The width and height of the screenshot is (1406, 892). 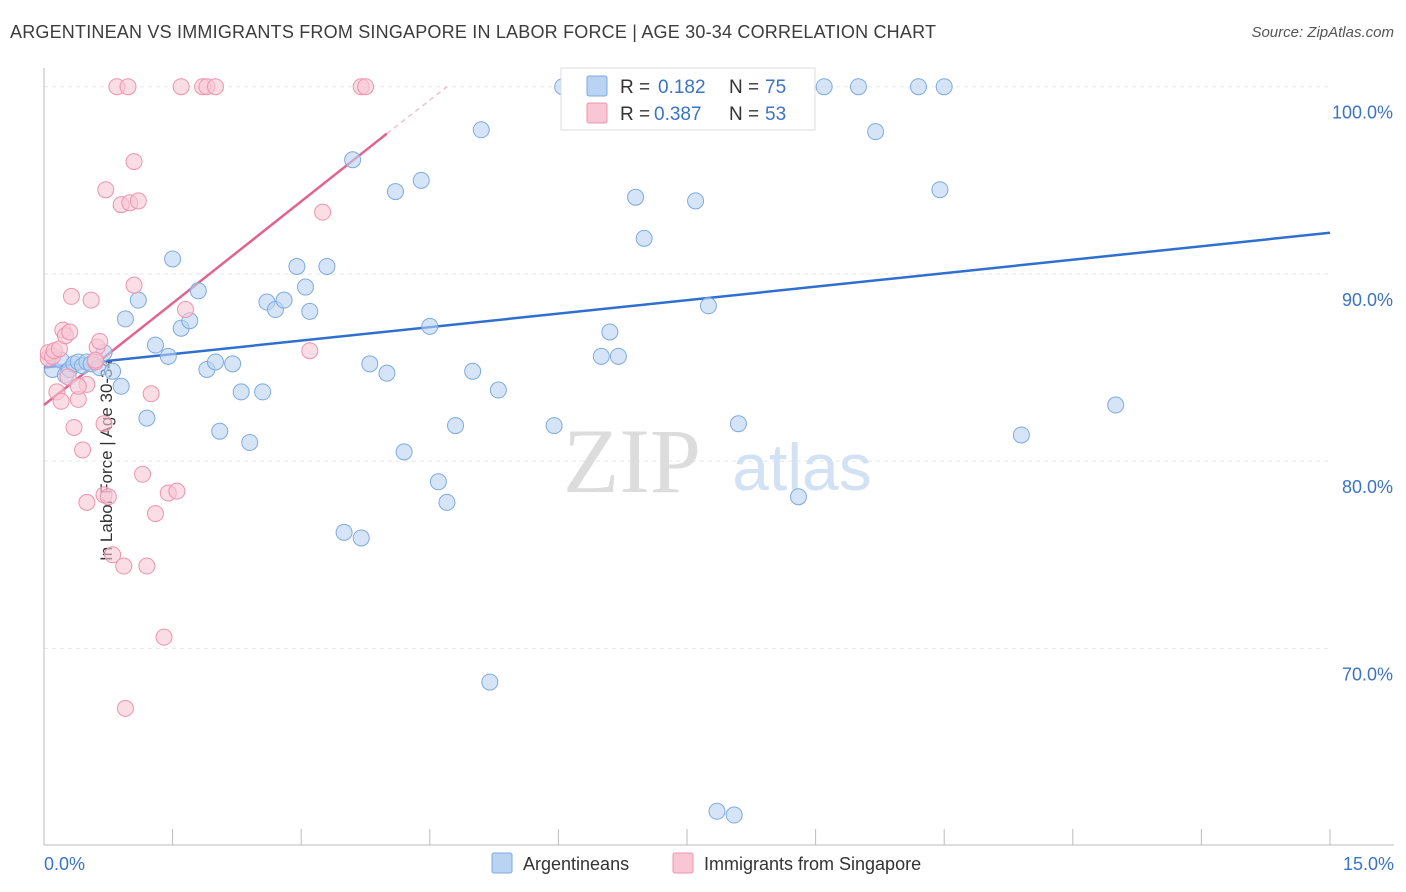 What do you see at coordinates (688, 99) in the screenshot?
I see `stats-legend: R = 0.182 N = 75 R = 0.387 N = 53` at bounding box center [688, 99].